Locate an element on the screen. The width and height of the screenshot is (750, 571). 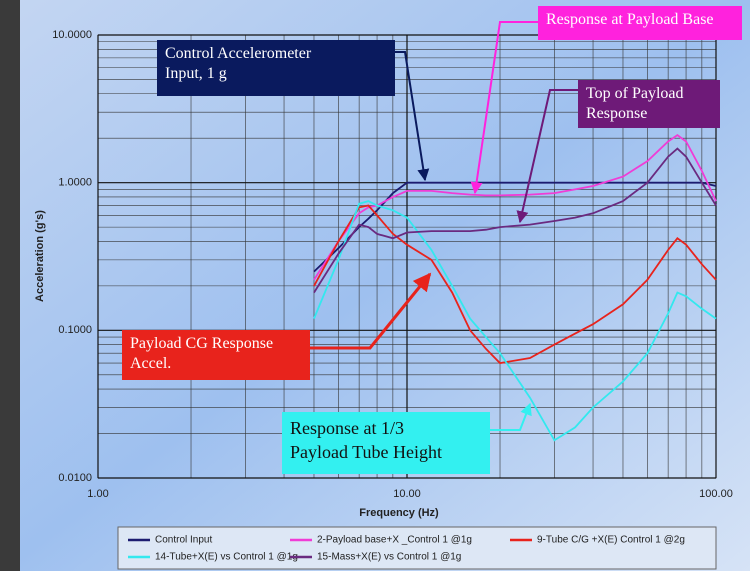
x-axis-label: Frequency (Hz) is located at coordinates (399, 513).